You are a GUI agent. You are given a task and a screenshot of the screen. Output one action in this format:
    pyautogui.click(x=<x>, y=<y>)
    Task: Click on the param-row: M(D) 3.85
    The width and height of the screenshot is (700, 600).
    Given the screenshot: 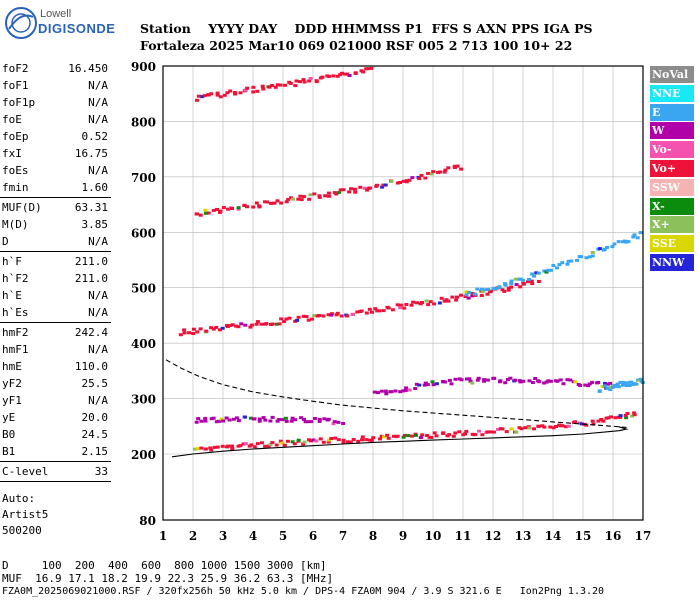 What is the action you would take?
    pyautogui.click(x=55, y=224)
    